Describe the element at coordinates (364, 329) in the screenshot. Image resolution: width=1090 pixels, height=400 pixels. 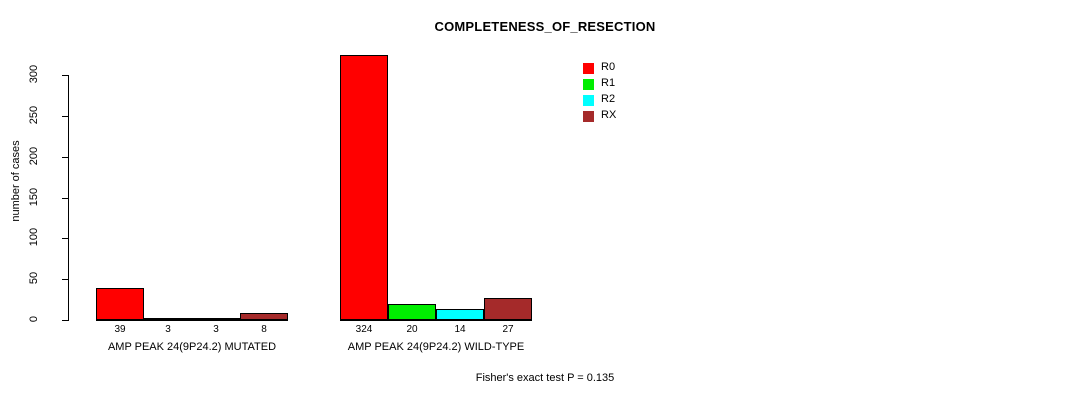
I see `bar-count-label: 324` at that location.